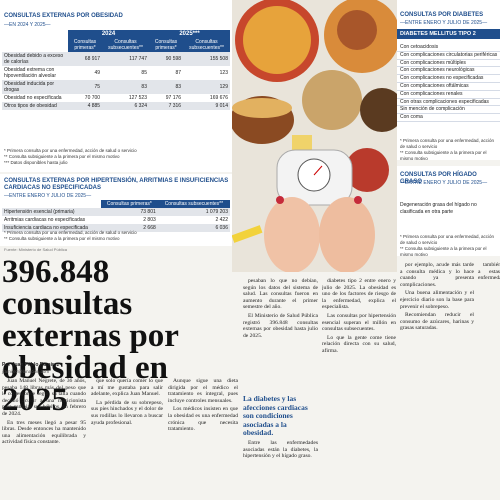 Image resolution: width=500 pixels, height=500 pixels. I want to click on row-label: Obesidad inducida por drogas, so click(35, 87).